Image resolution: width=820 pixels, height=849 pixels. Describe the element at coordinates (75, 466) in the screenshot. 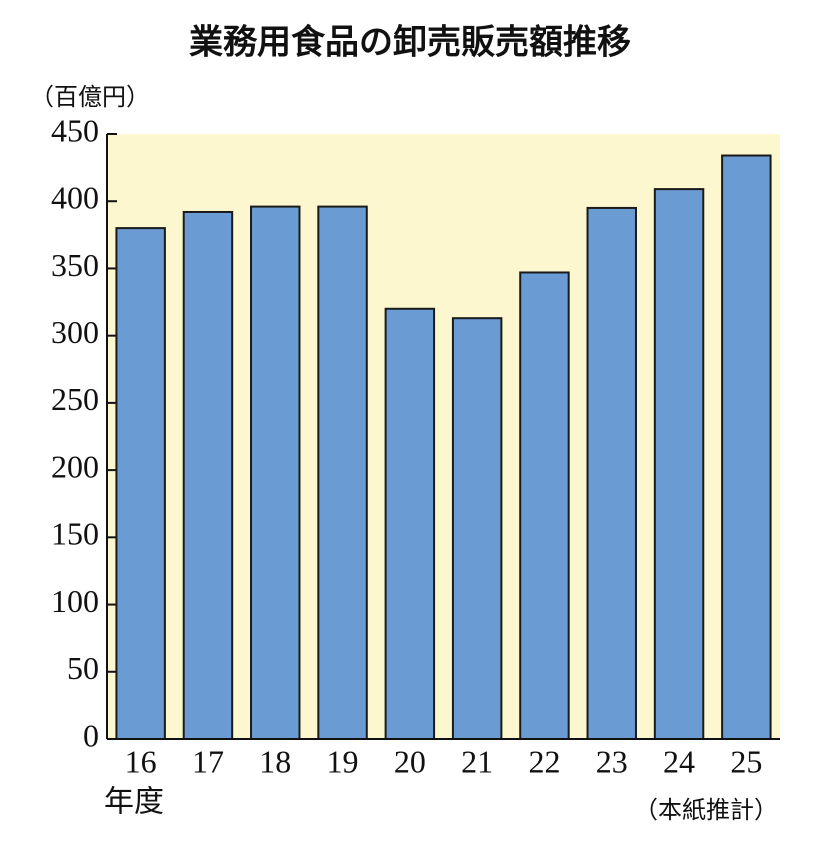

I see `y-tick-label: 200` at that location.